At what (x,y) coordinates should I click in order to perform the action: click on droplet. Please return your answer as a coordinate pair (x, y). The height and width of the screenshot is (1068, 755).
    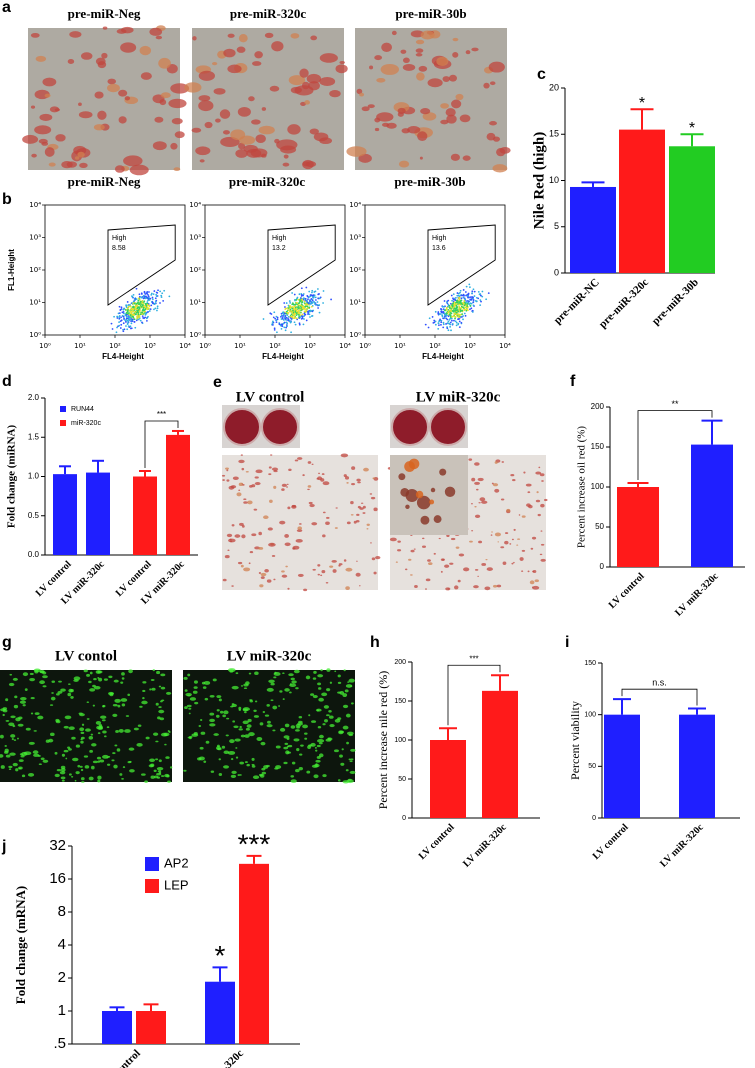
    Looking at the image, I should click on (425, 520).